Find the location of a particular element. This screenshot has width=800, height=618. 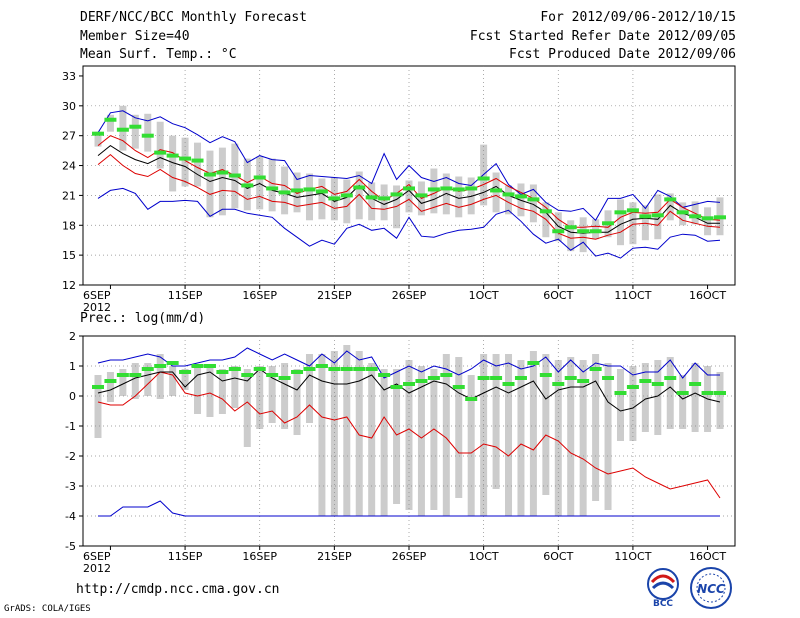

prec-x-tick-label: 6OCT is located at coordinates (558, 556).